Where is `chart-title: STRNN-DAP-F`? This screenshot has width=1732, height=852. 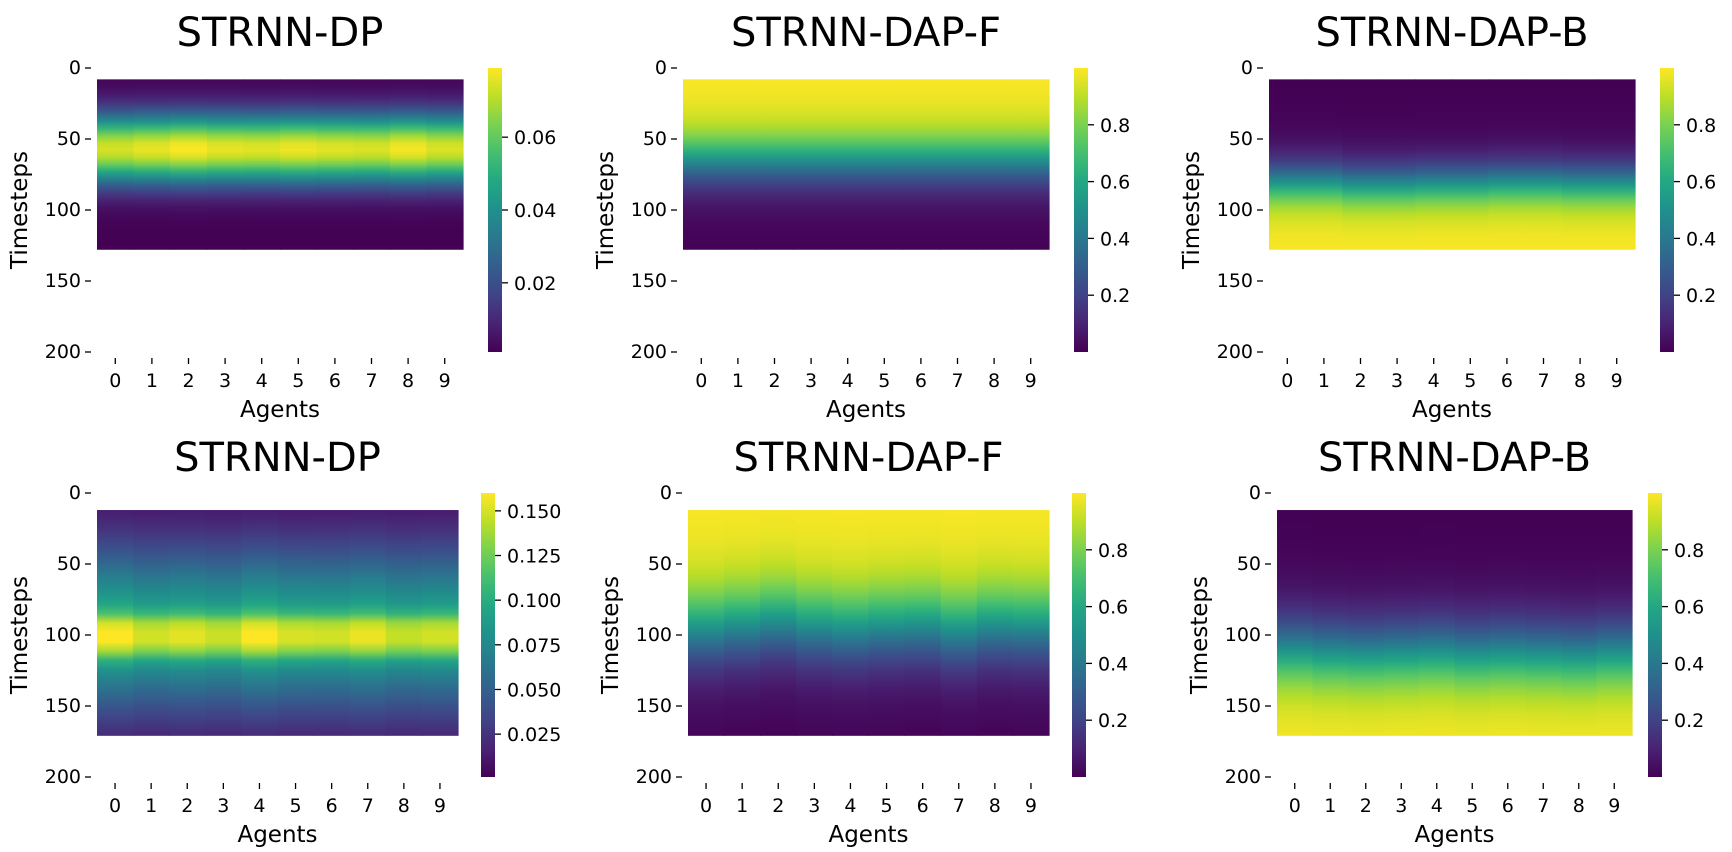
chart-title: STRNN-DAP-F is located at coordinates (868, 458).